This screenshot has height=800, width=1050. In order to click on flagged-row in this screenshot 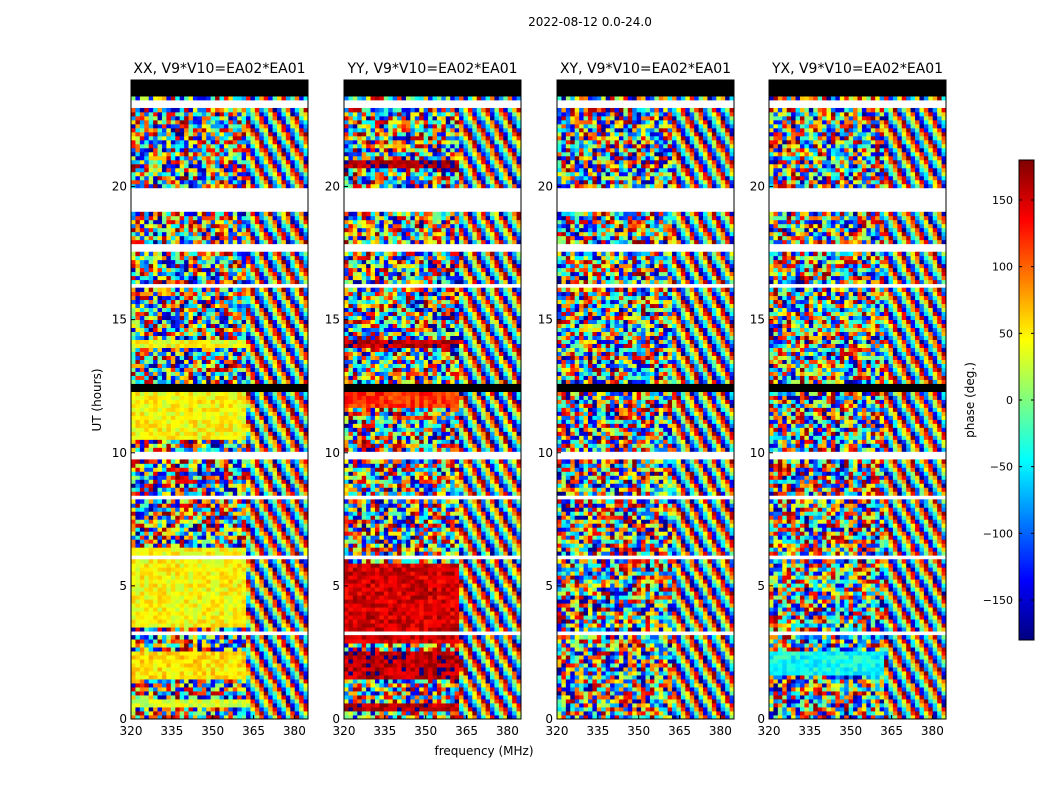, I will do `click(219, 390)`.